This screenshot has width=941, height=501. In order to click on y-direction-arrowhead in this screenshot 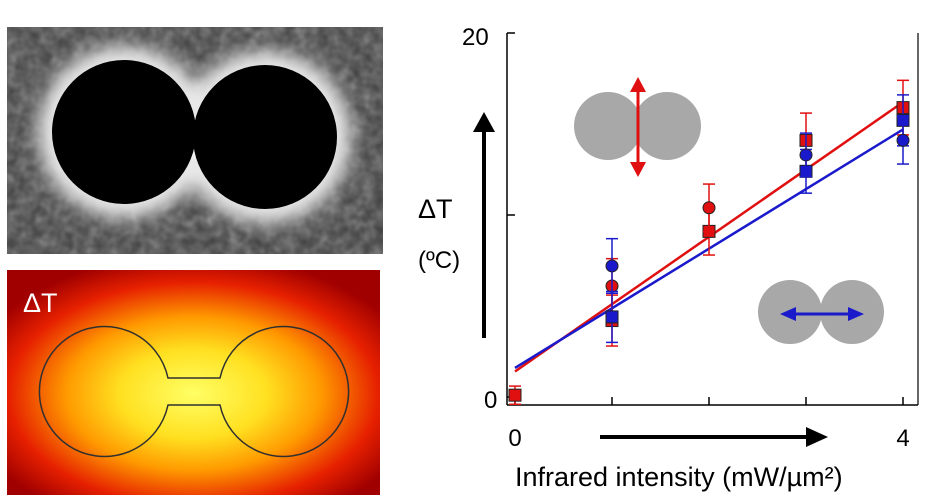, I will do `click(484, 122)`.